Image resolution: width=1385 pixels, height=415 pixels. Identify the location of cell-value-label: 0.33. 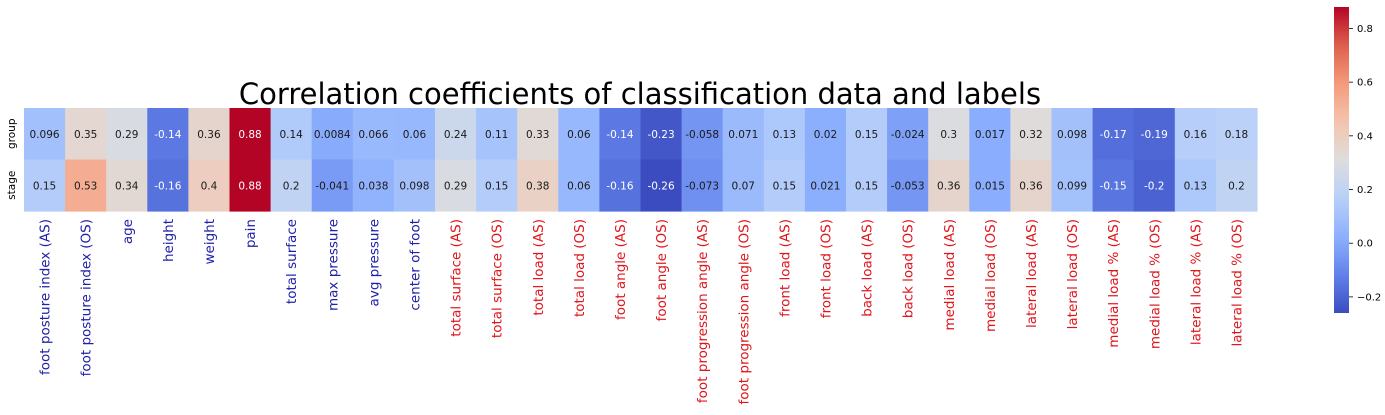
(537, 135).